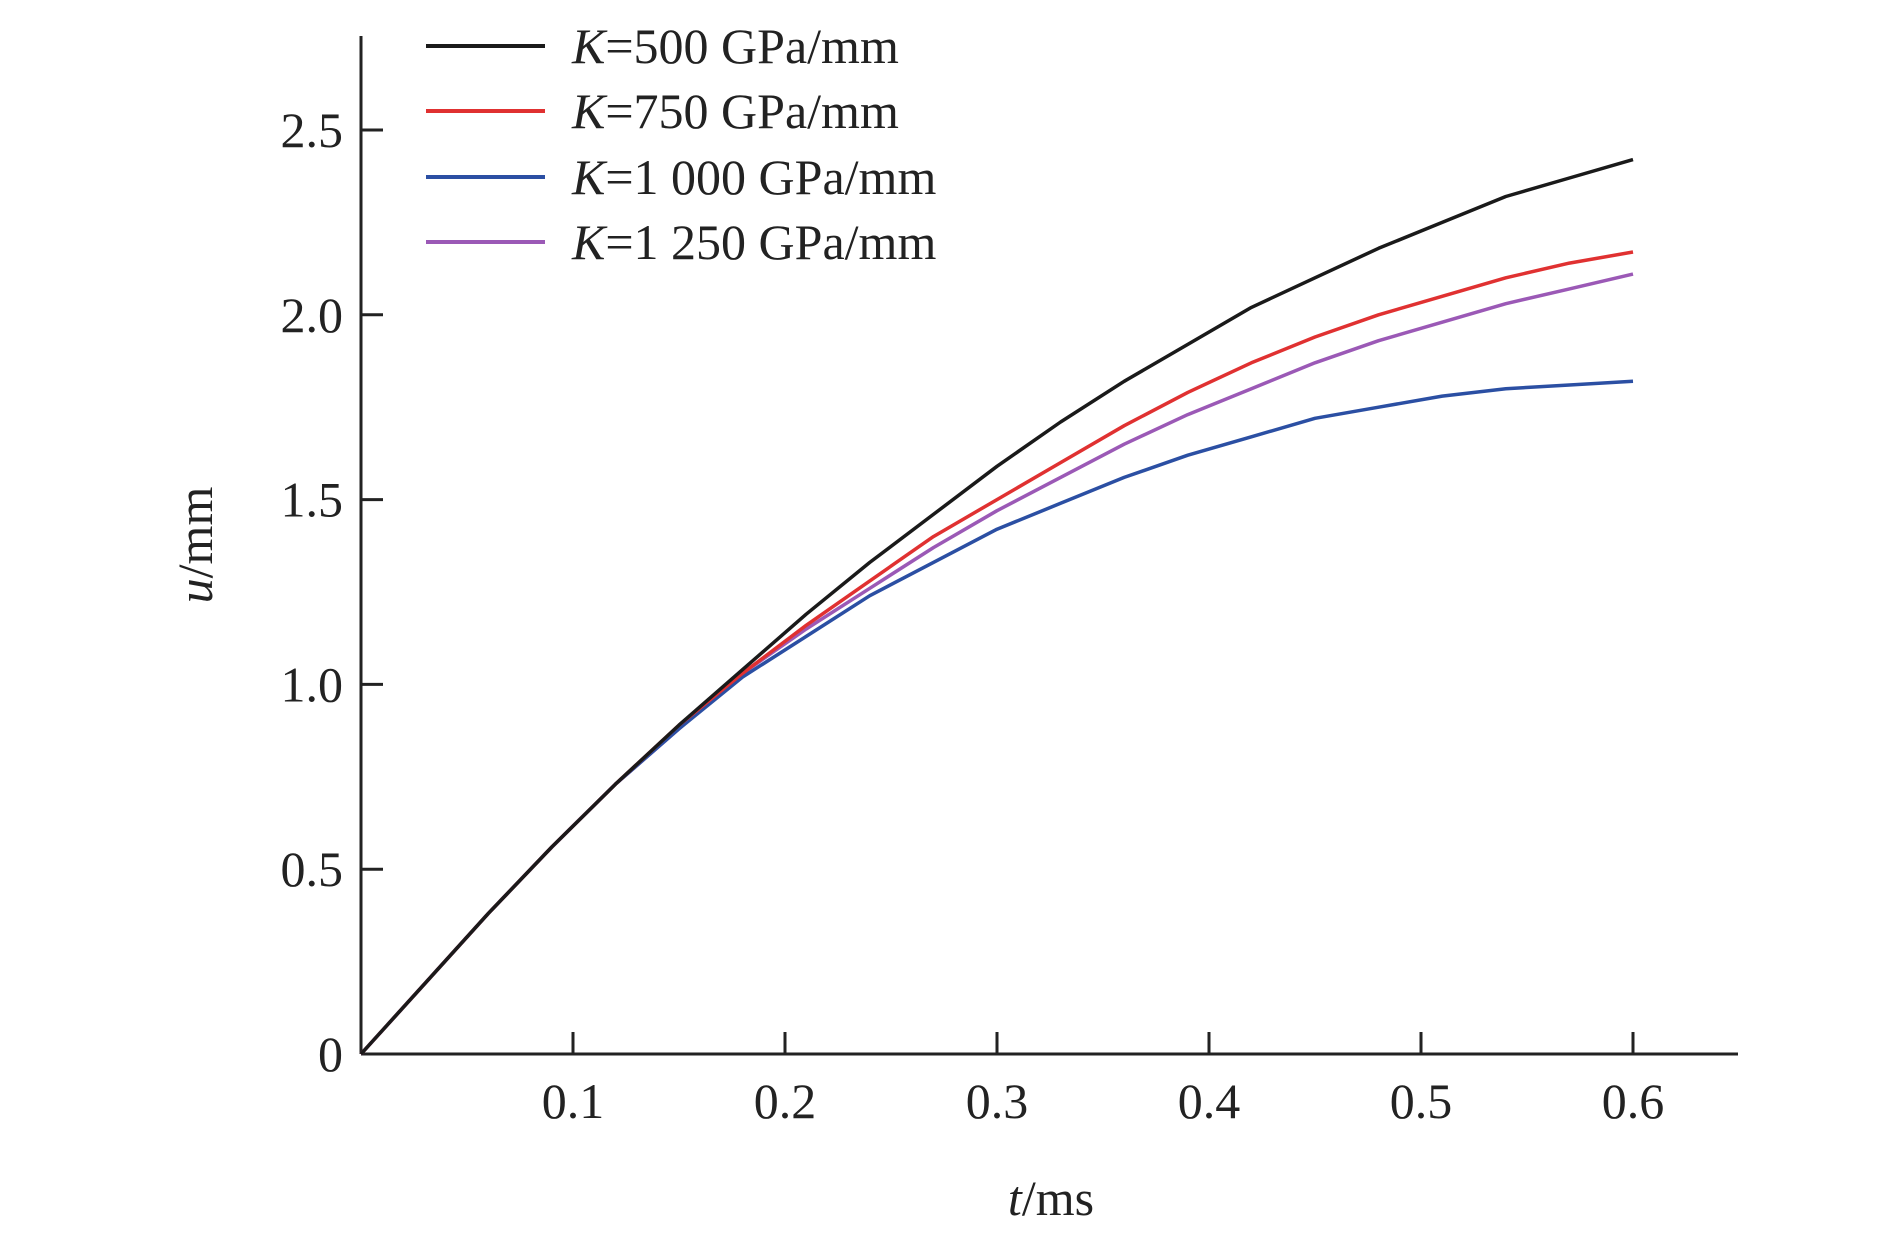 This screenshot has width=1890, height=1233. Describe the element at coordinates (195, 545) in the screenshot. I see `y-axis-label: u/mm` at that location.